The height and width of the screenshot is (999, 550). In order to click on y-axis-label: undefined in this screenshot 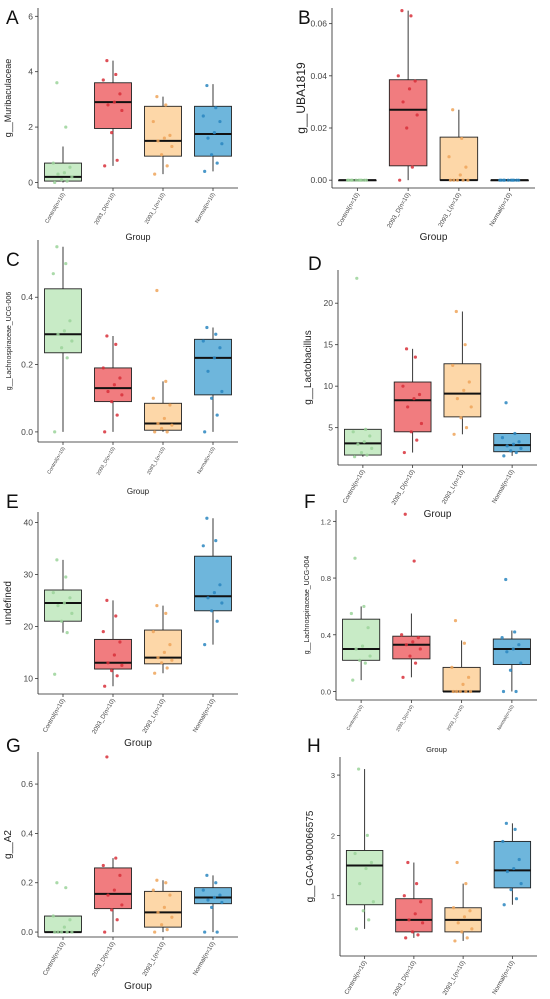, I will do `click(8, 603)`.